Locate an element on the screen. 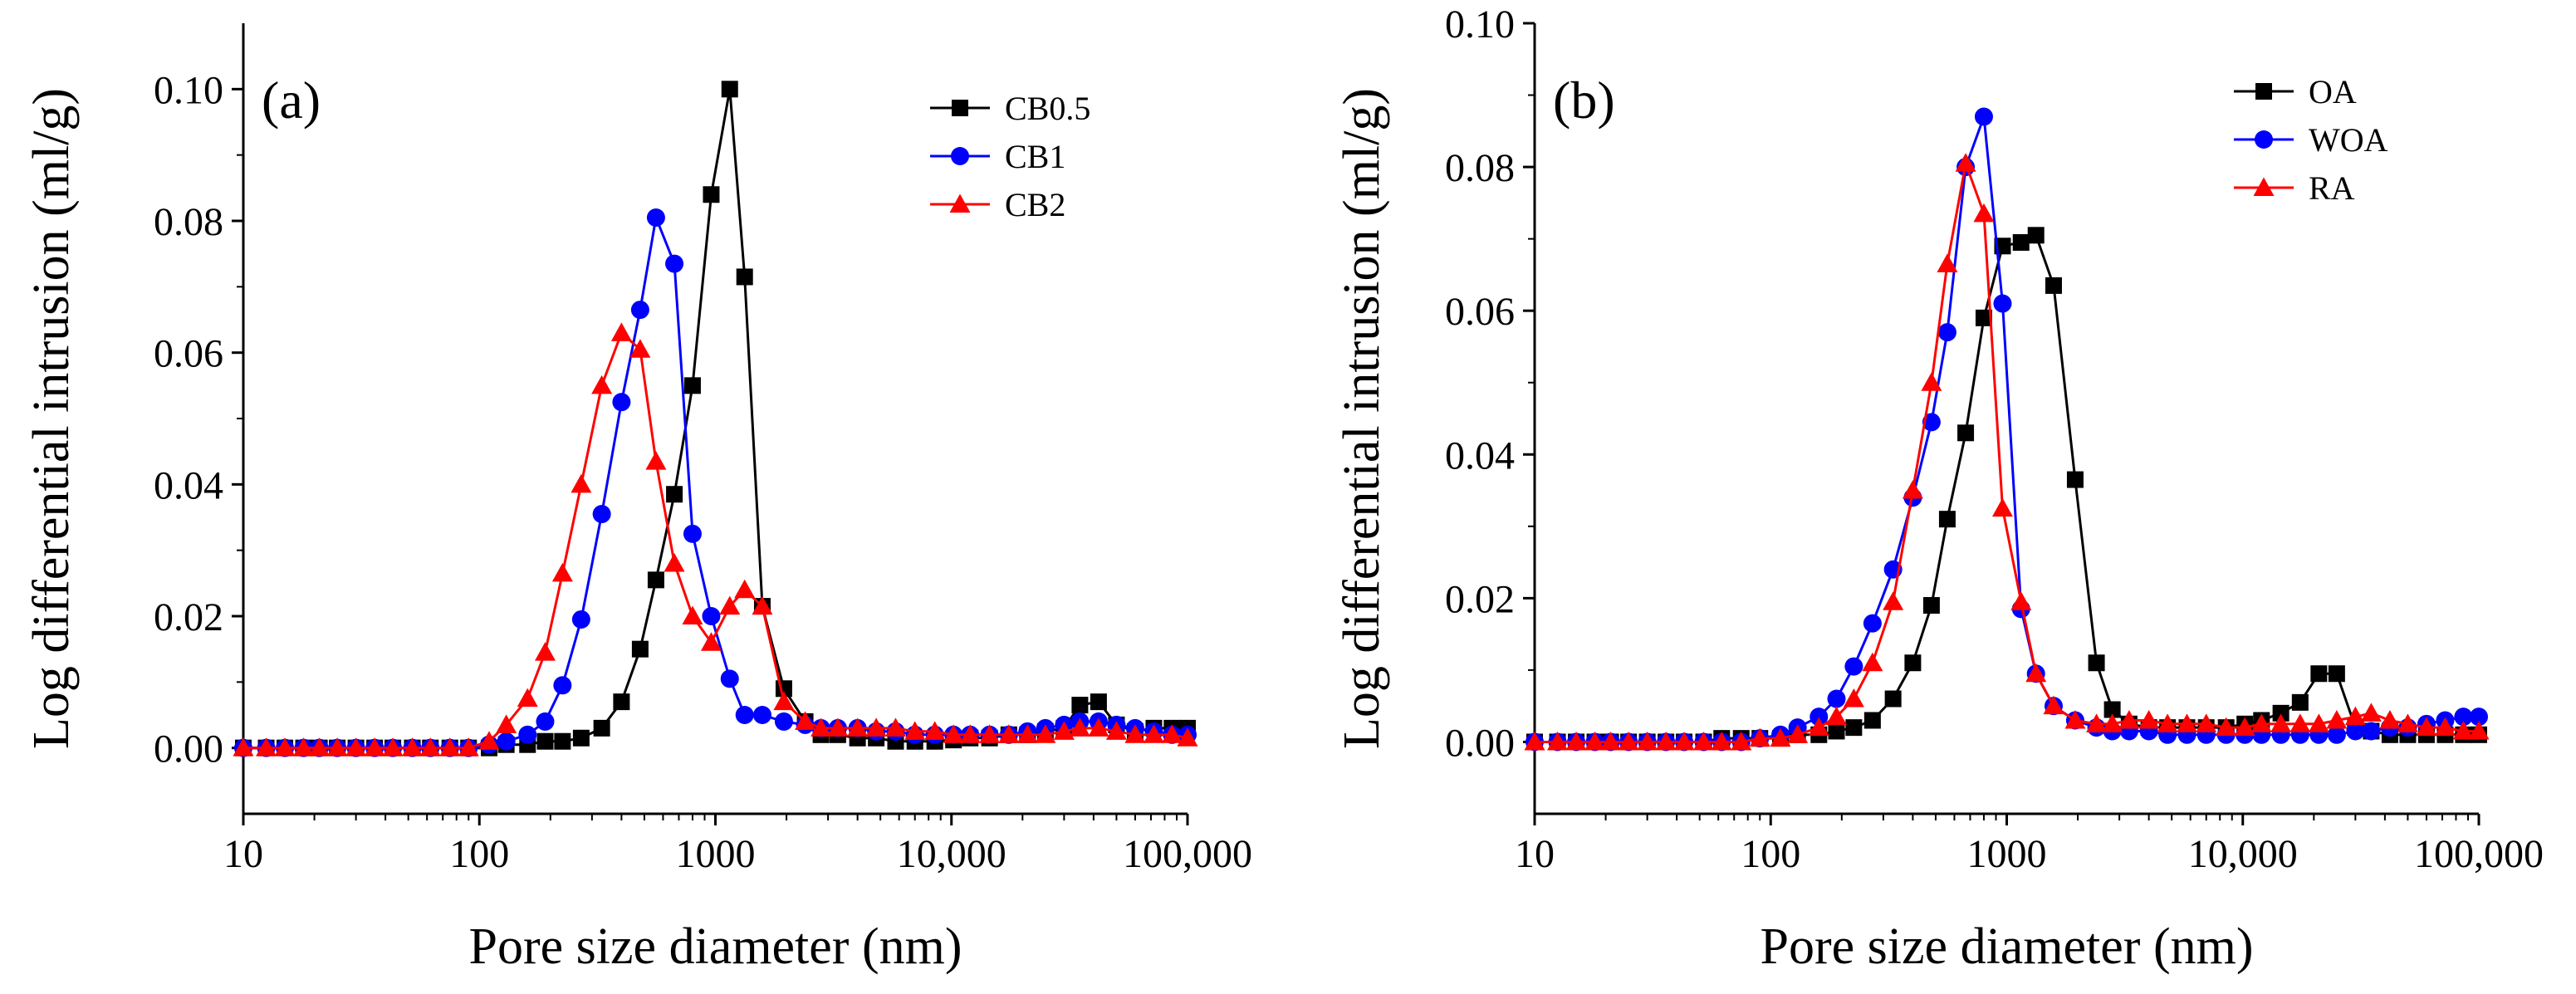  legend-entry-CB0.5: CB0.5 is located at coordinates (1010, 108).